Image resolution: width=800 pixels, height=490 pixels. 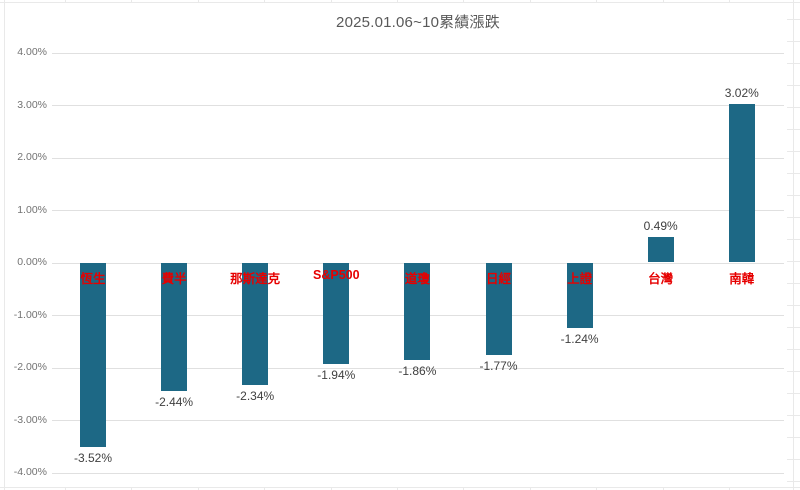 I want to click on bar-value-label: -1.77%, so click(x=498, y=366).